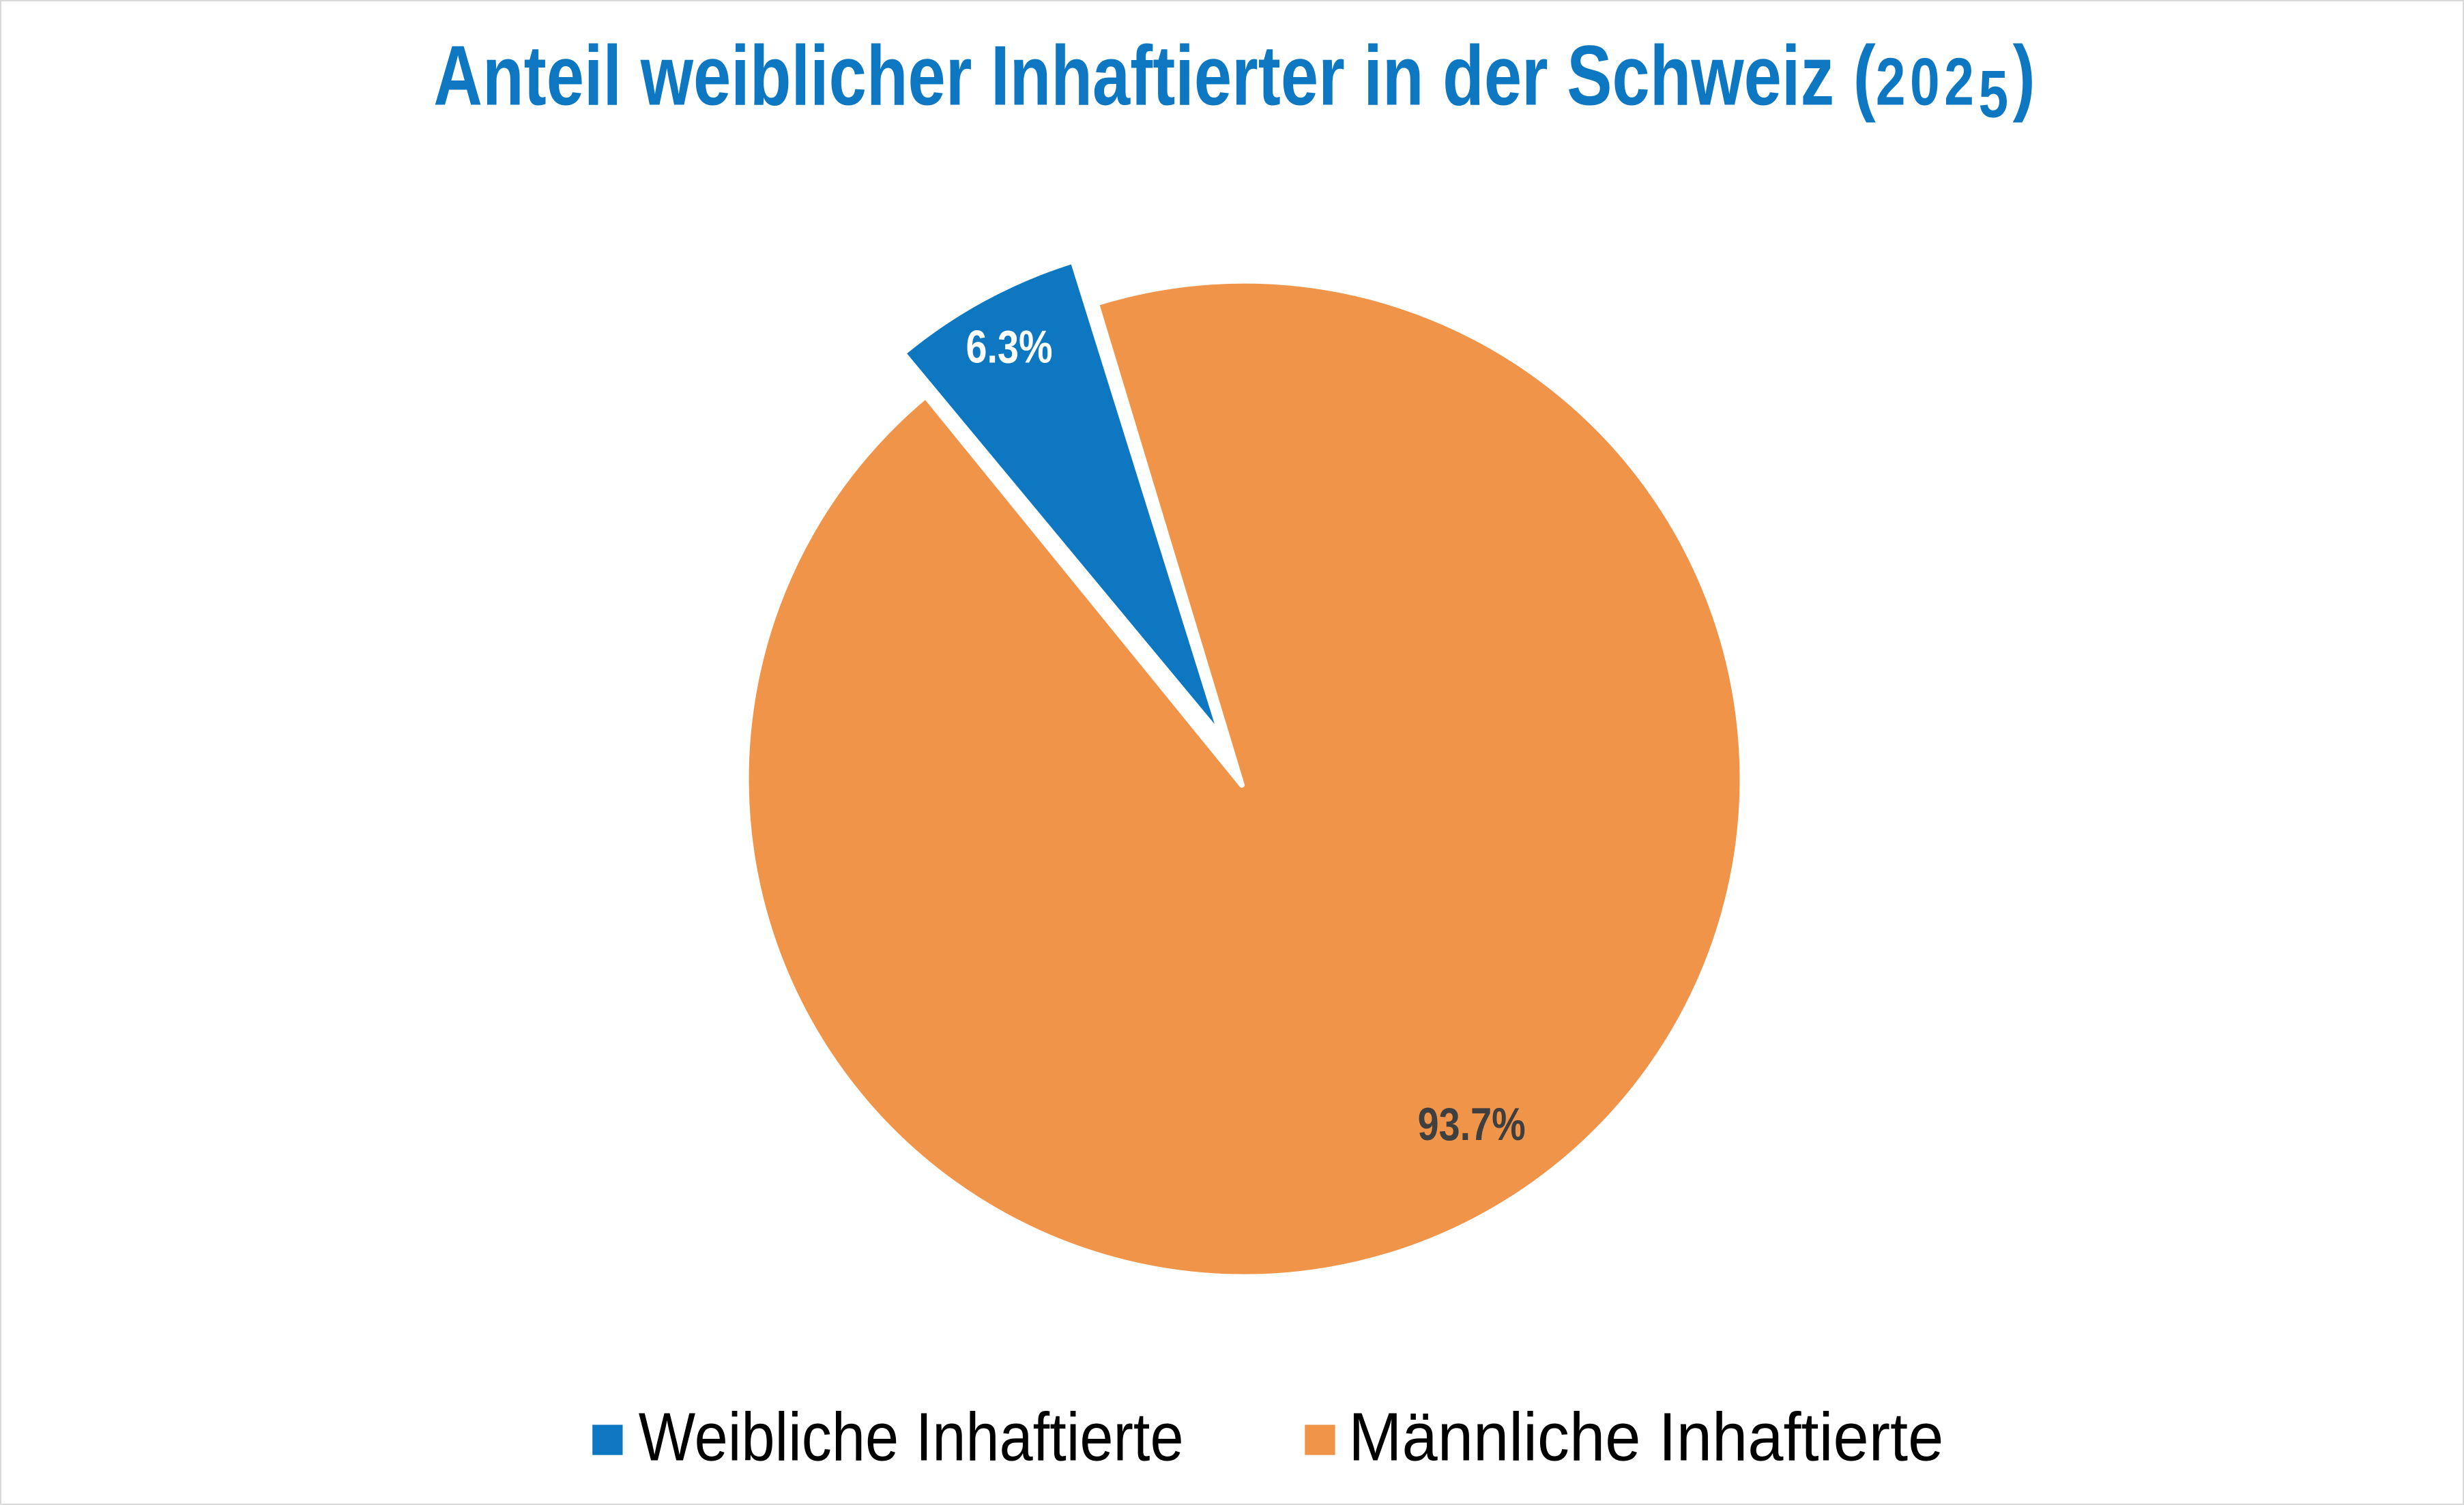 The width and height of the screenshot is (2464, 1505). I want to click on svg-text: 6.3%, so click(1009, 346).